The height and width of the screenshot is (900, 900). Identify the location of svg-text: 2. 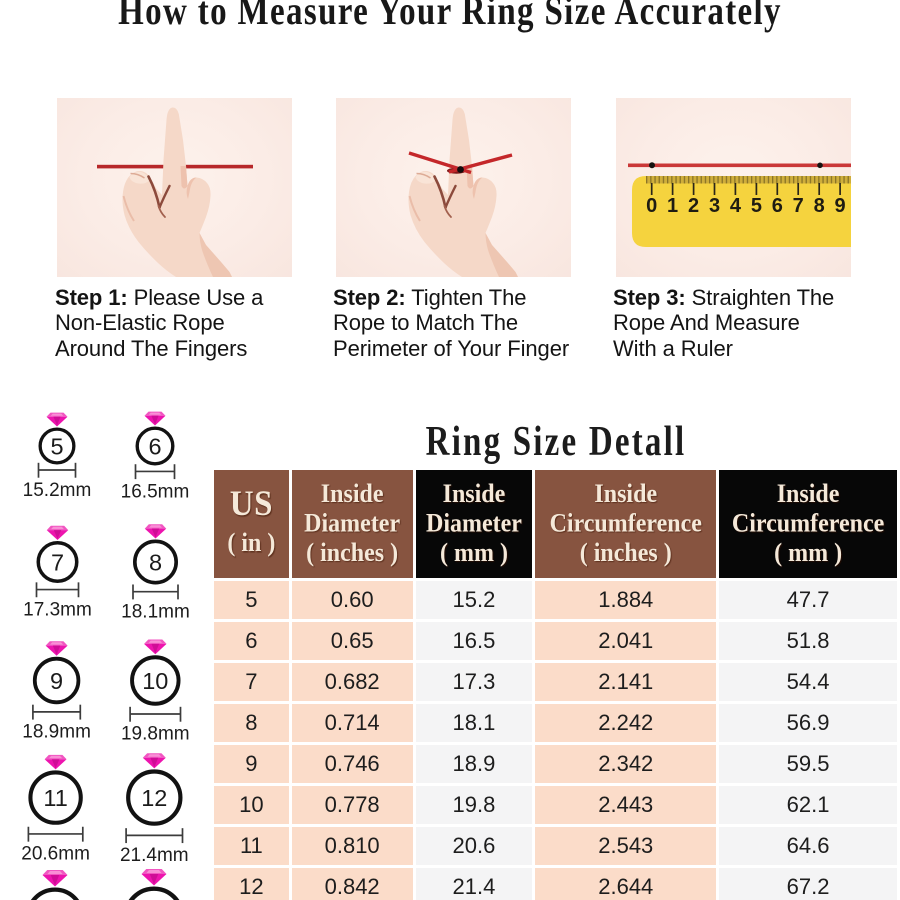
(693, 206).